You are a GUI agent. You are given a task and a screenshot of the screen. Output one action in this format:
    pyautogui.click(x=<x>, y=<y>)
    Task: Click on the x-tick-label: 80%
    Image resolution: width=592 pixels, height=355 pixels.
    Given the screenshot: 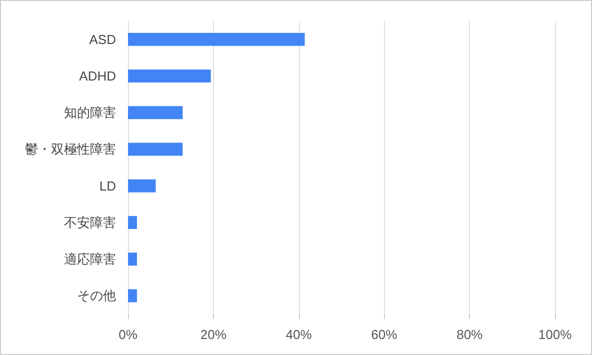 What is the action you would take?
    pyautogui.click(x=470, y=334)
    